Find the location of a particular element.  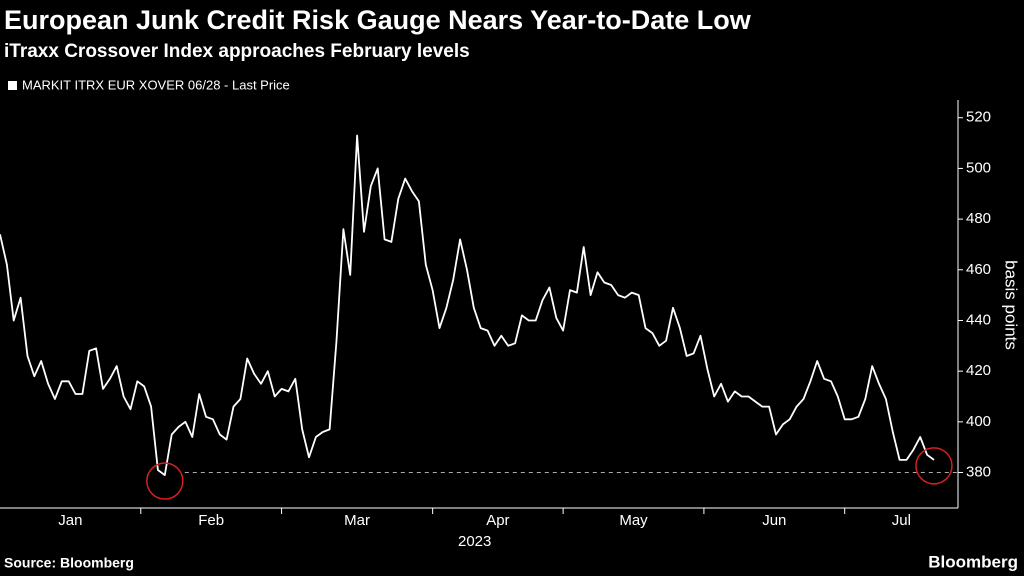

x-tick-label: Jul is located at coordinates (901, 520).